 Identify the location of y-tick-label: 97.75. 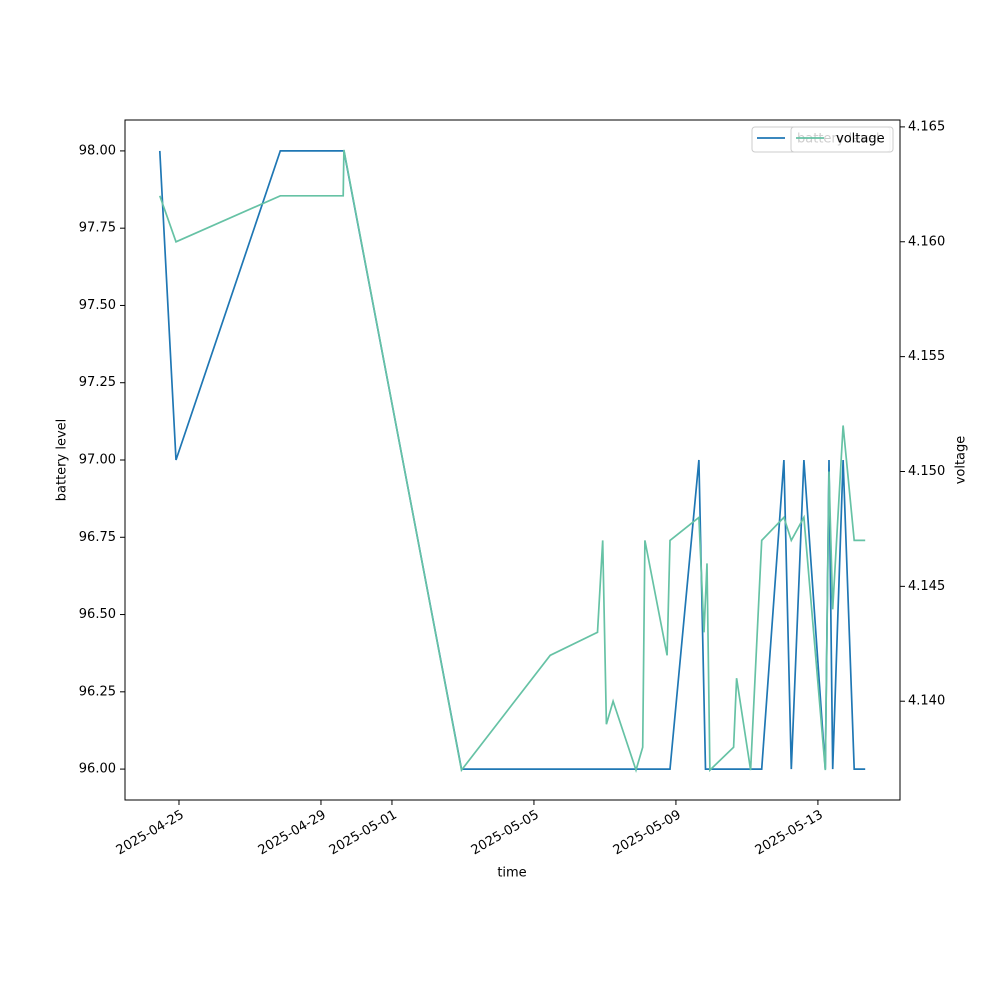
(97, 228).